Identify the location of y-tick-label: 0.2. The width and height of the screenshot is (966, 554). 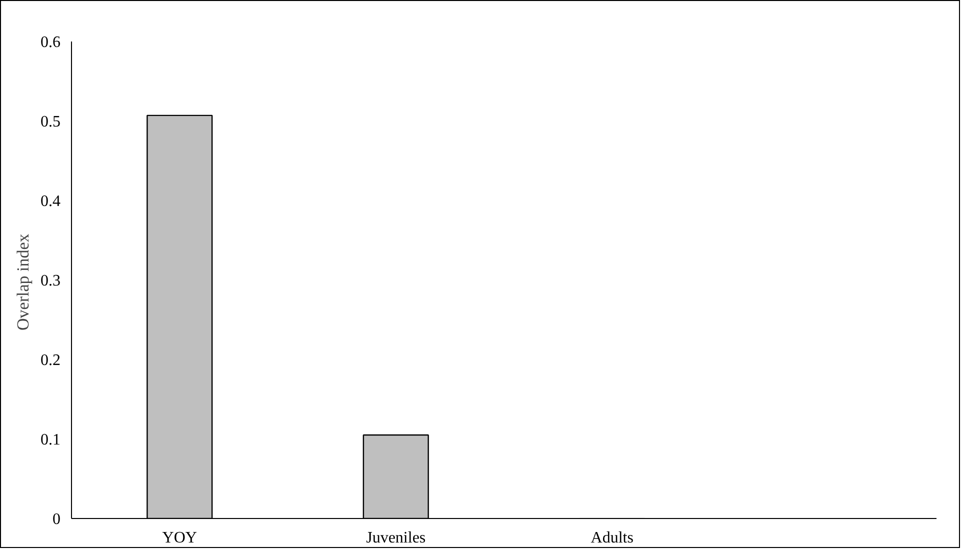
(50, 360).